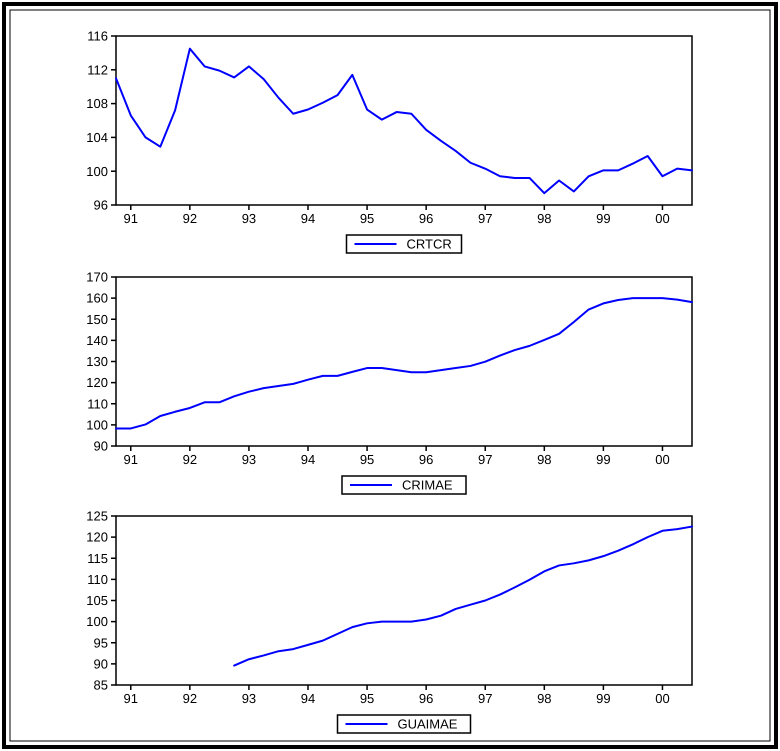 The height and width of the screenshot is (751, 780). What do you see at coordinates (428, 724) in the screenshot?
I see `legend-label: GUAIMAE` at bounding box center [428, 724].